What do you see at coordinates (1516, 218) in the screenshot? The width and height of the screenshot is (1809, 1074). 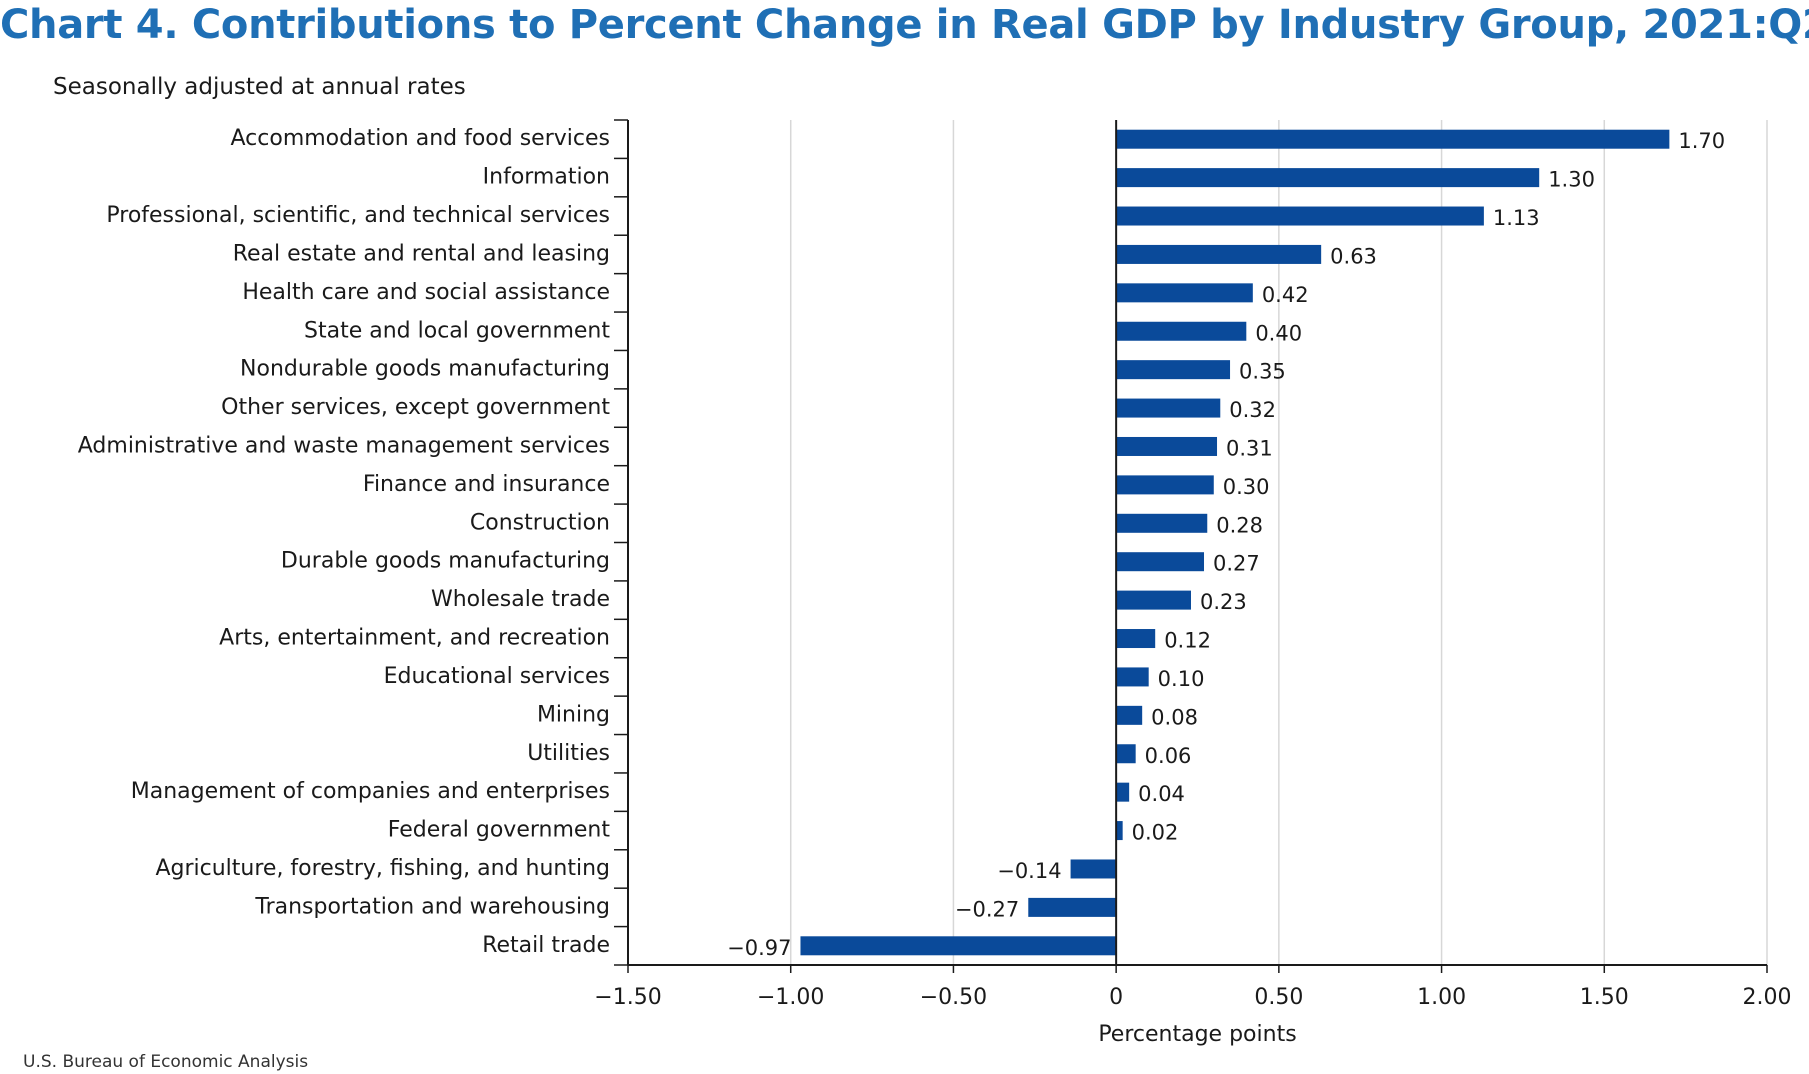 I see `data-label: 1.13` at bounding box center [1516, 218].